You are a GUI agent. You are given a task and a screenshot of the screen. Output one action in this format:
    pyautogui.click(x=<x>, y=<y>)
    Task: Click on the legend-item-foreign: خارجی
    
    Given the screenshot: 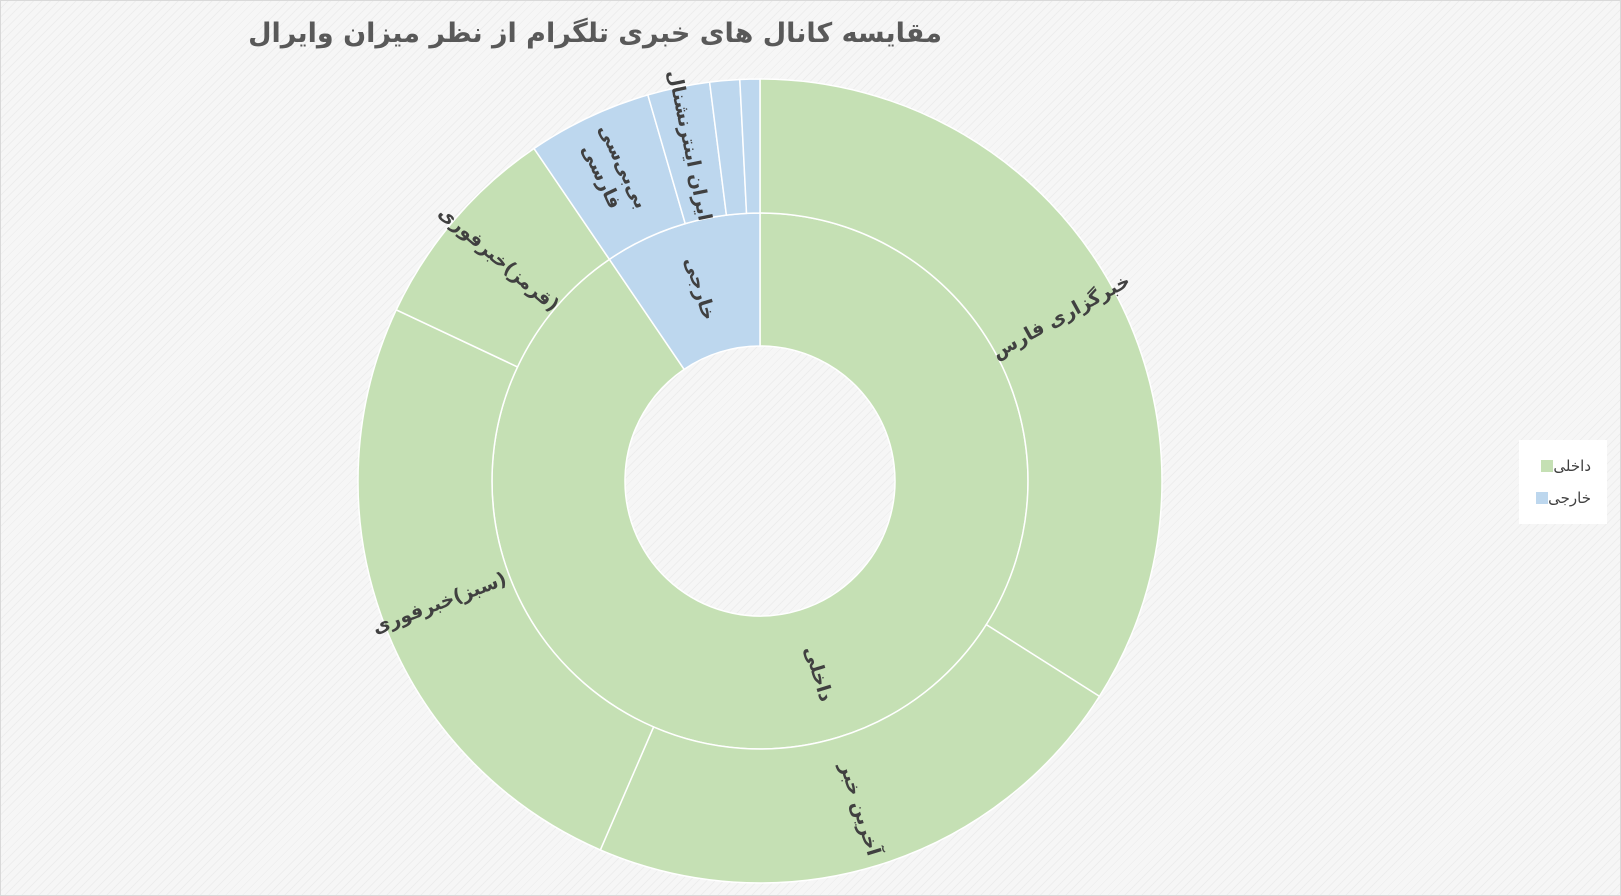 What is the action you would take?
    pyautogui.click(x=1563, y=498)
    